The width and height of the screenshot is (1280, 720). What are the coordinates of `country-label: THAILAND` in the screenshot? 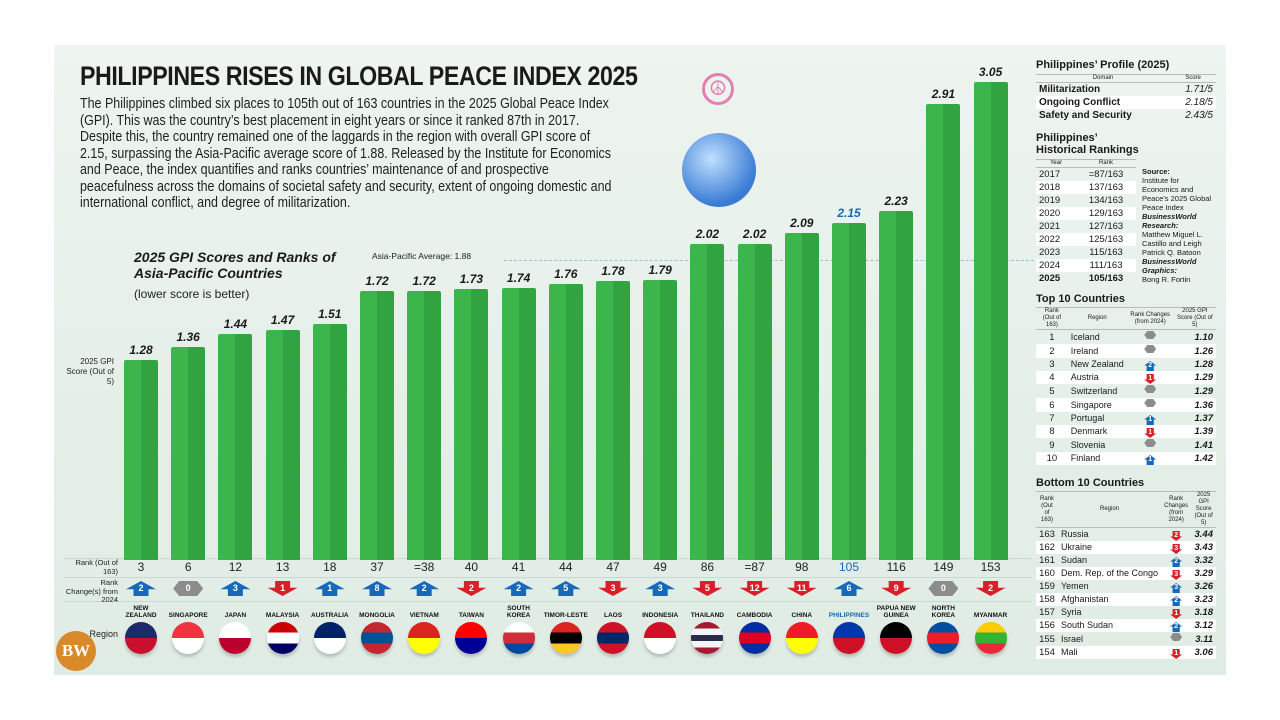 It's located at (707, 615).